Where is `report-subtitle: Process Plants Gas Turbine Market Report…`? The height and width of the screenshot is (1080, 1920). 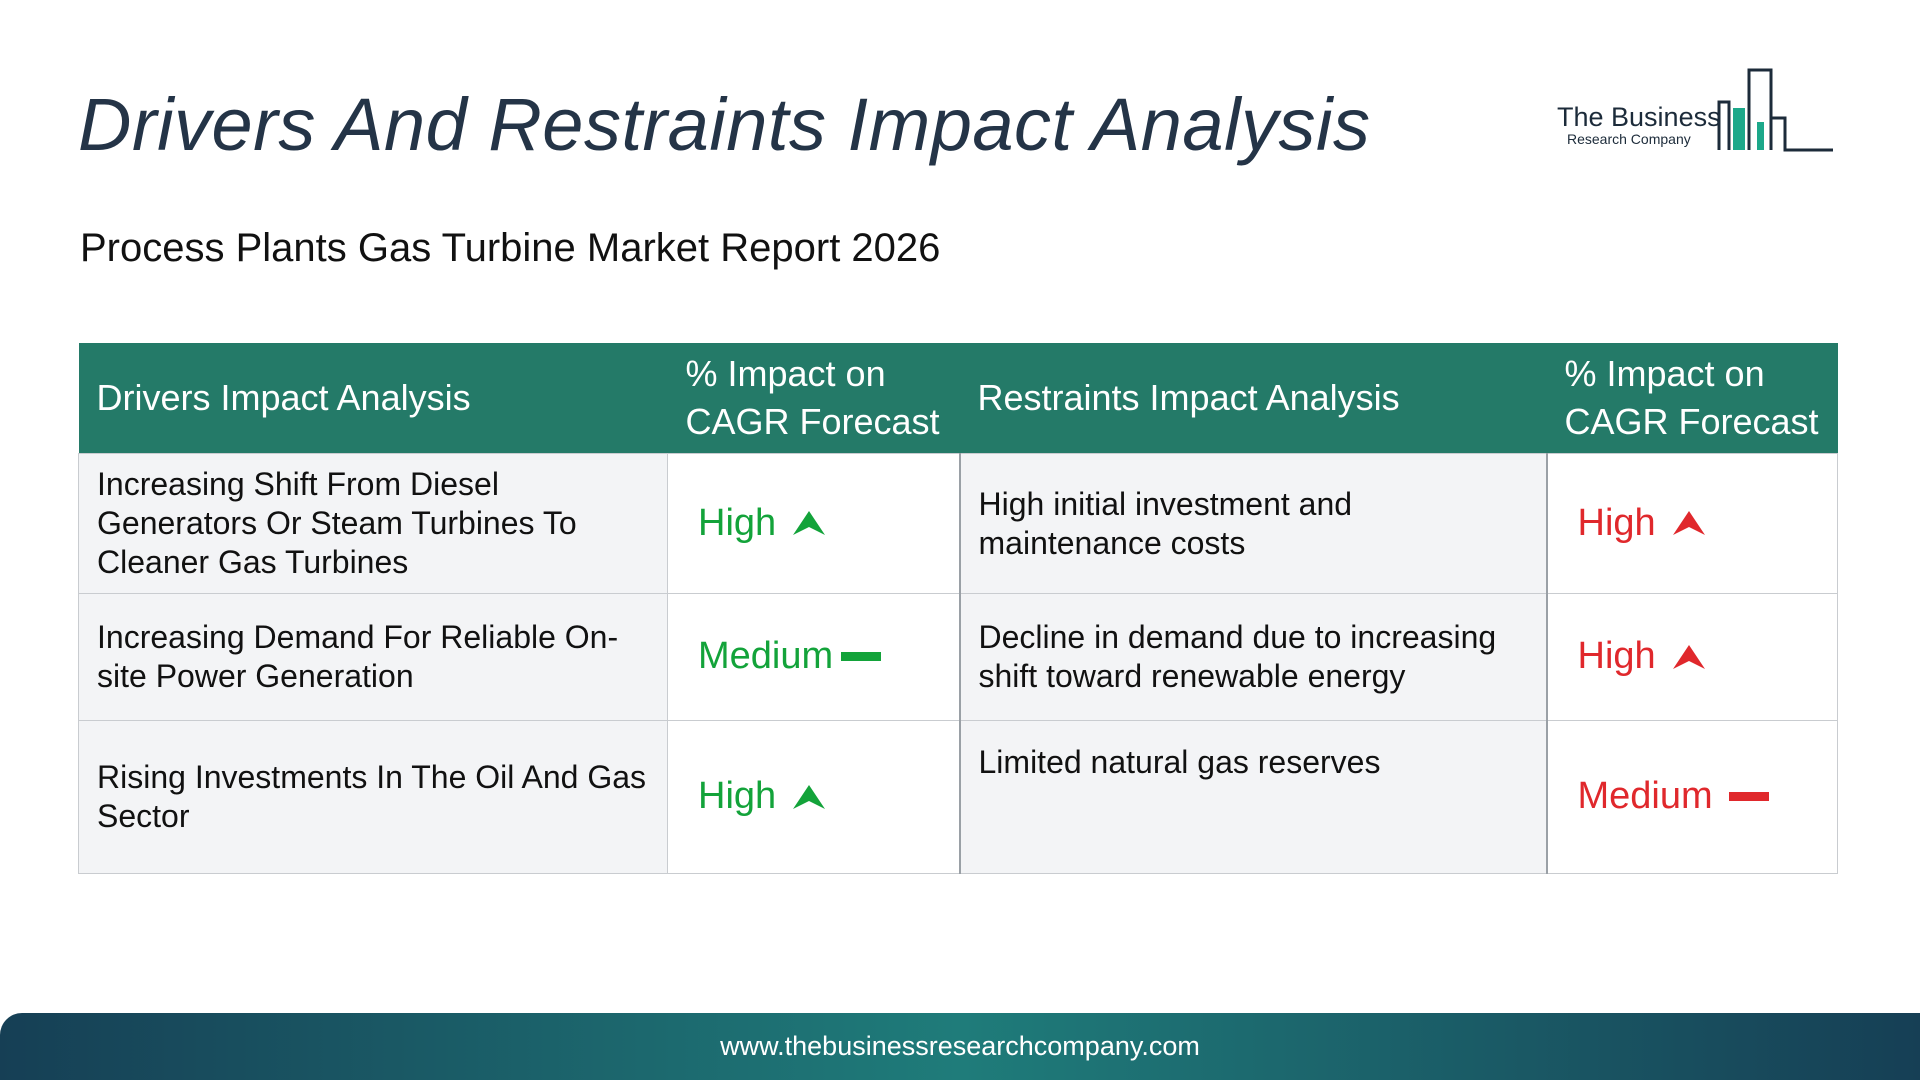
report-subtitle: Process Plants Gas Turbine Market Report… is located at coordinates (510, 248).